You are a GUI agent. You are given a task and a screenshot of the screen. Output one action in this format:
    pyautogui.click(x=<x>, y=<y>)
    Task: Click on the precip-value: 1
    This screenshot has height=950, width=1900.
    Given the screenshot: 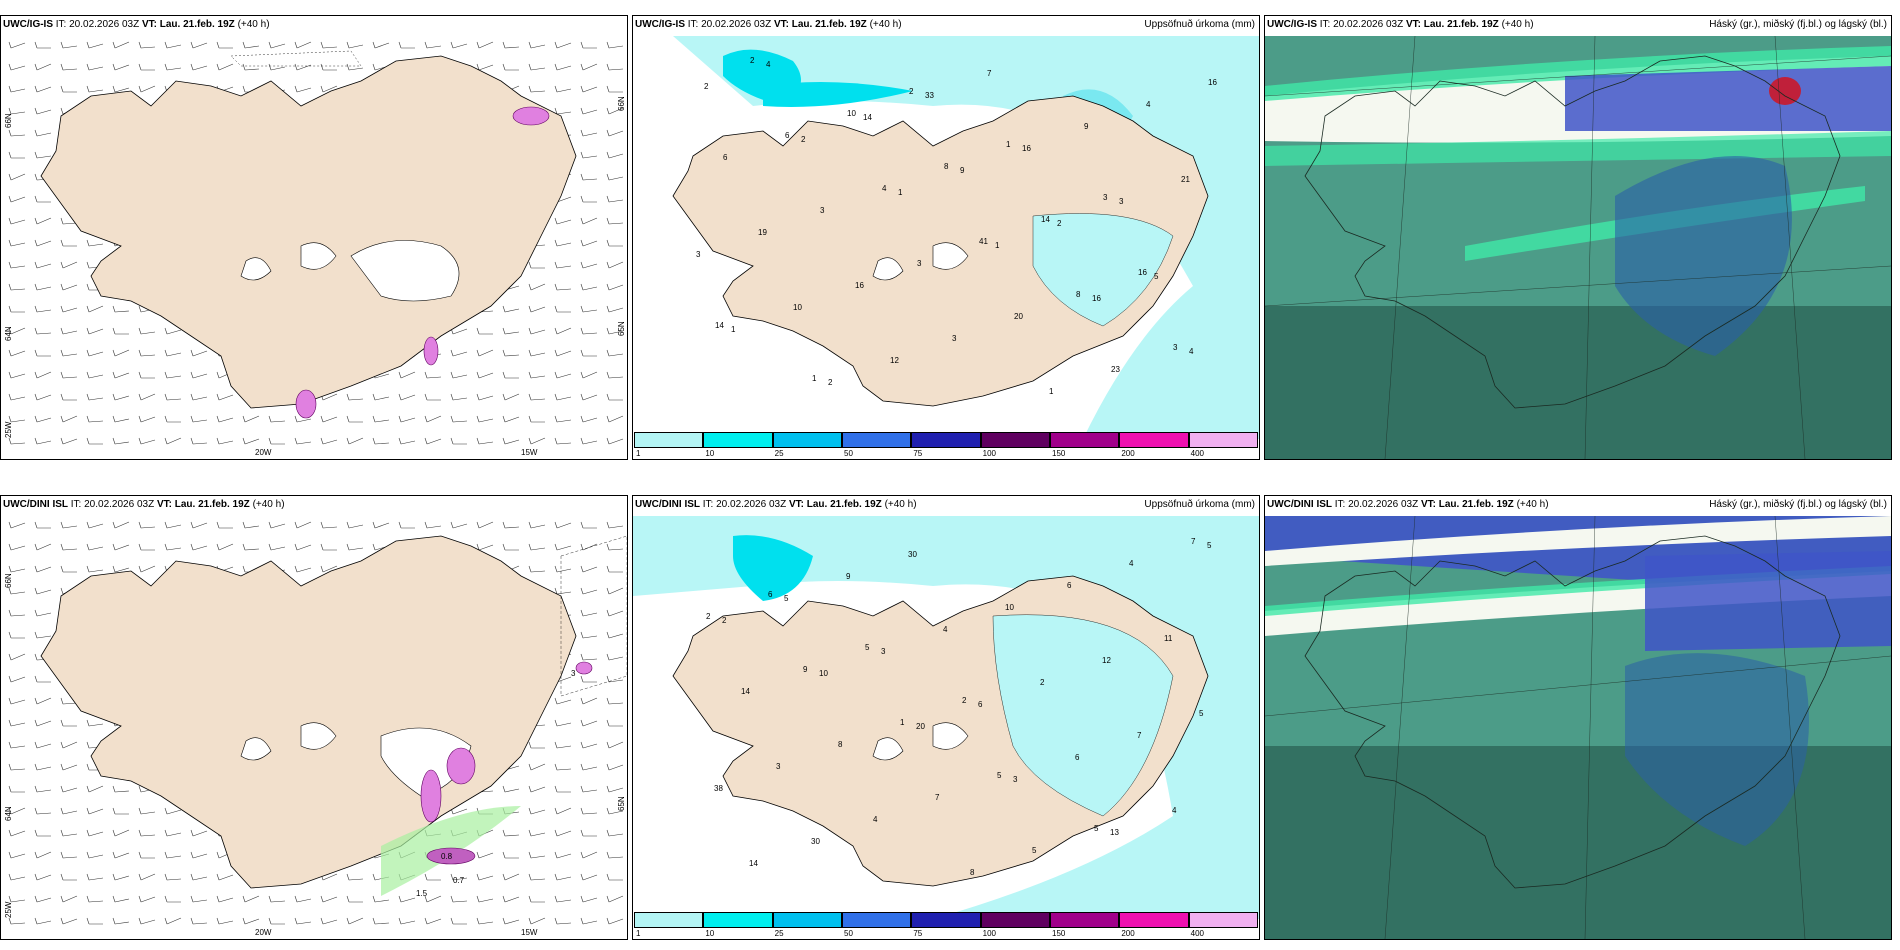 What is the action you would take?
    pyautogui.click(x=902, y=722)
    